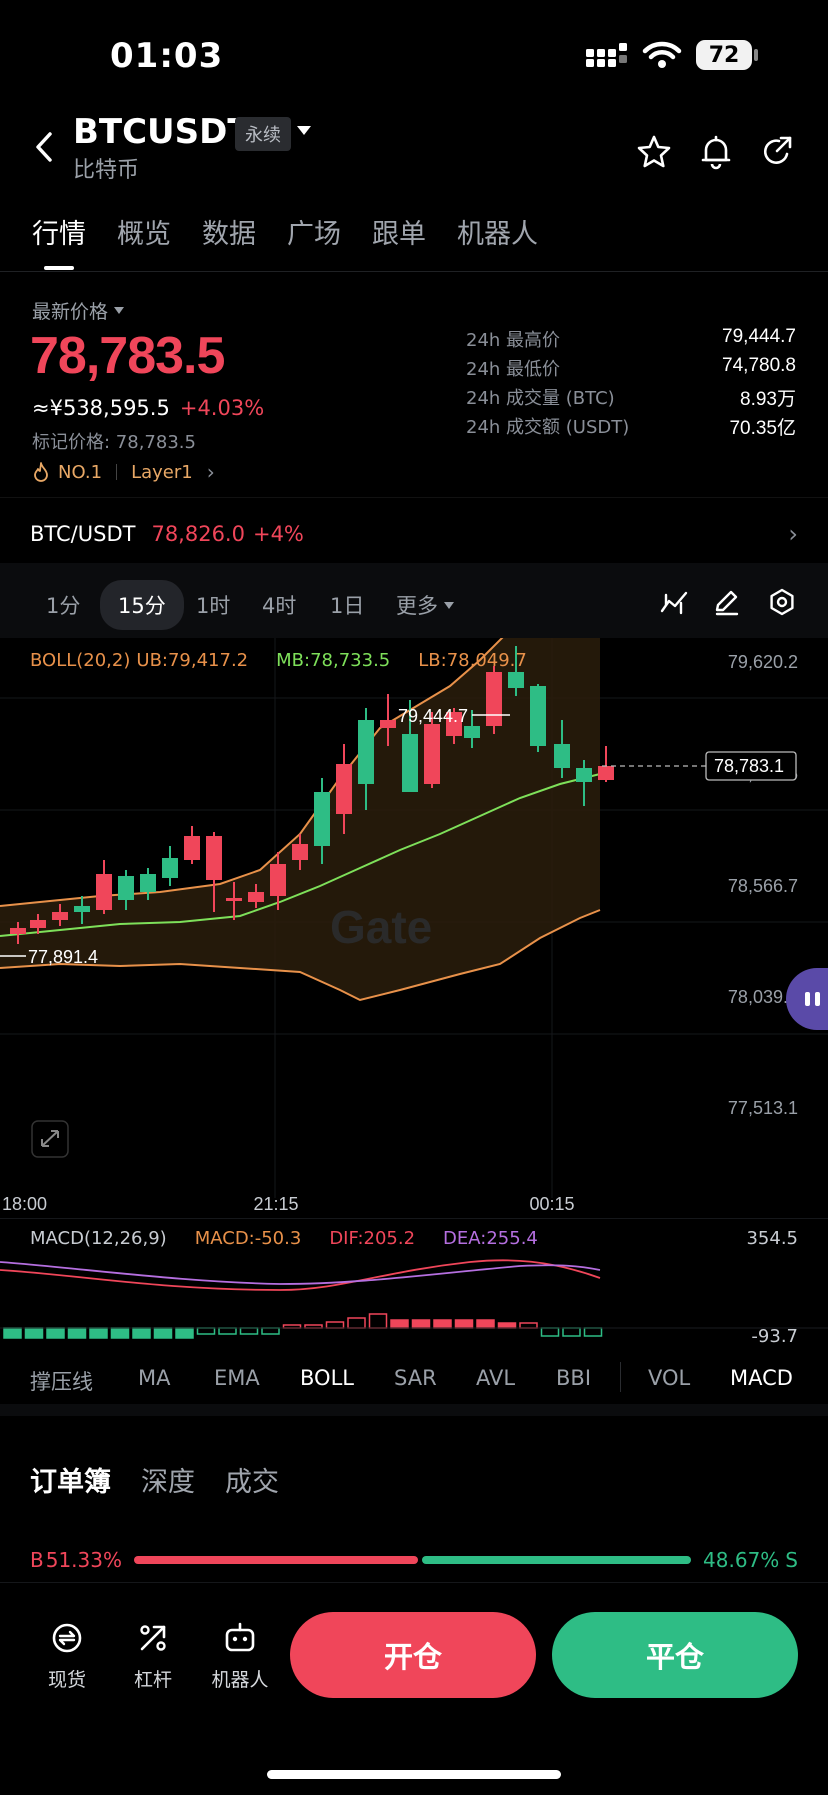  I want to click on tab-trades: 成交, so click(252, 1482).